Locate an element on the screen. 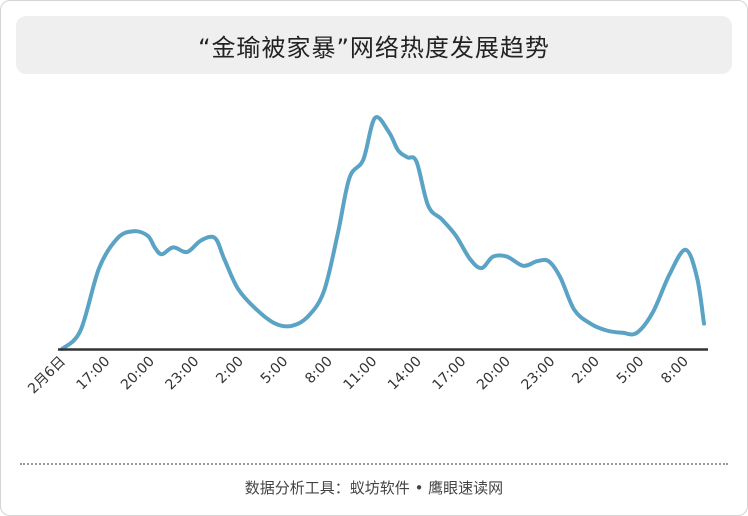 This screenshot has width=748, height=516. x-tick-label: 11:00 is located at coordinates (360, 374).